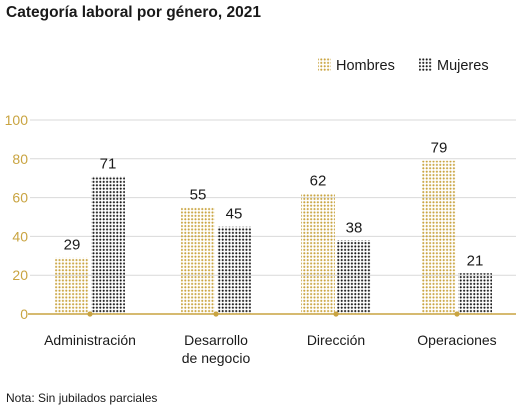  What do you see at coordinates (20, 236) in the screenshot?
I see `y-tick-label: 40` at bounding box center [20, 236].